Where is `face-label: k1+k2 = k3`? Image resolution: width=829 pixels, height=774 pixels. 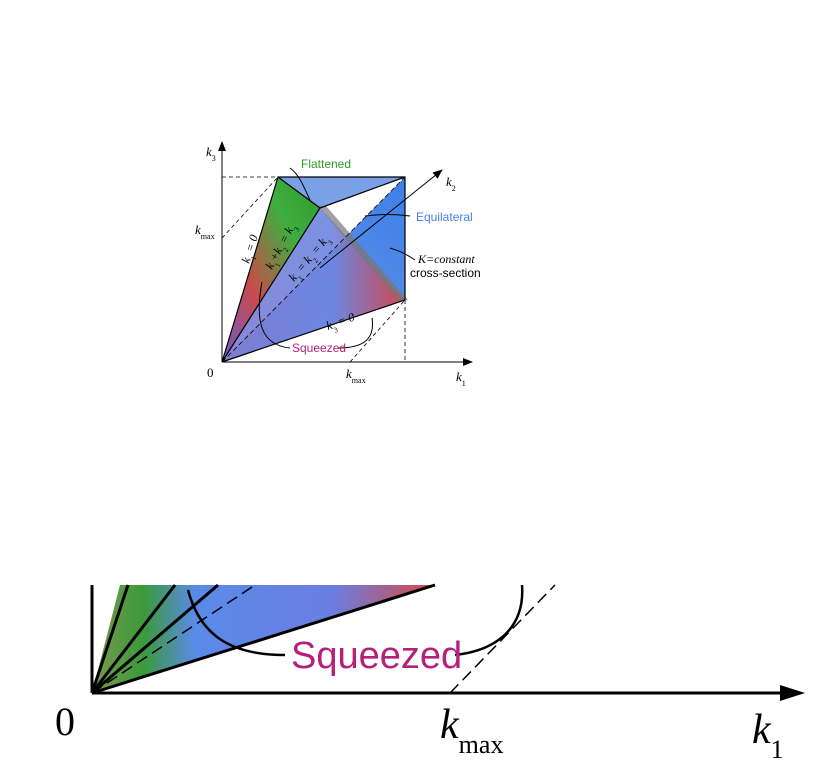
face-label: k1+k2 = k3 is located at coordinates (281, 247).